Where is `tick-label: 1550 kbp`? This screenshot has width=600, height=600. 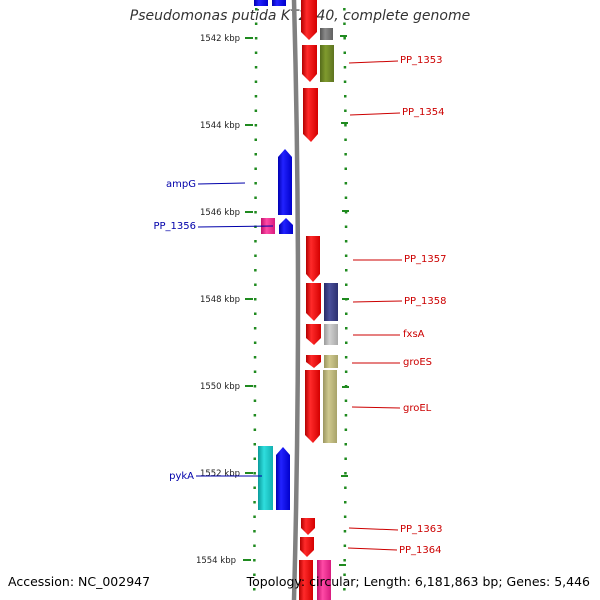 tick-label: 1550 kbp is located at coordinates (220, 387).